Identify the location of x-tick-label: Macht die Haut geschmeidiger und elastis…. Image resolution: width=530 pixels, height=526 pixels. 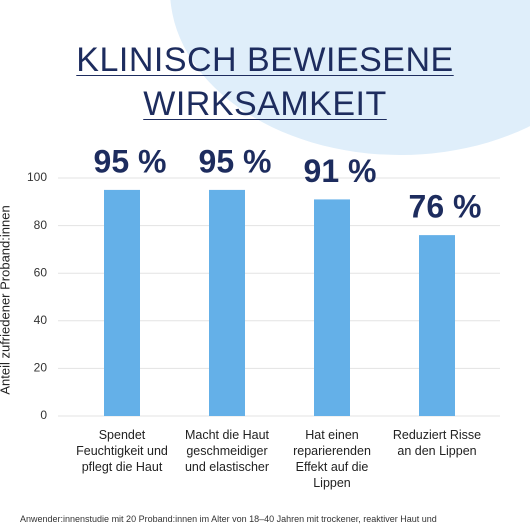
(227, 451).